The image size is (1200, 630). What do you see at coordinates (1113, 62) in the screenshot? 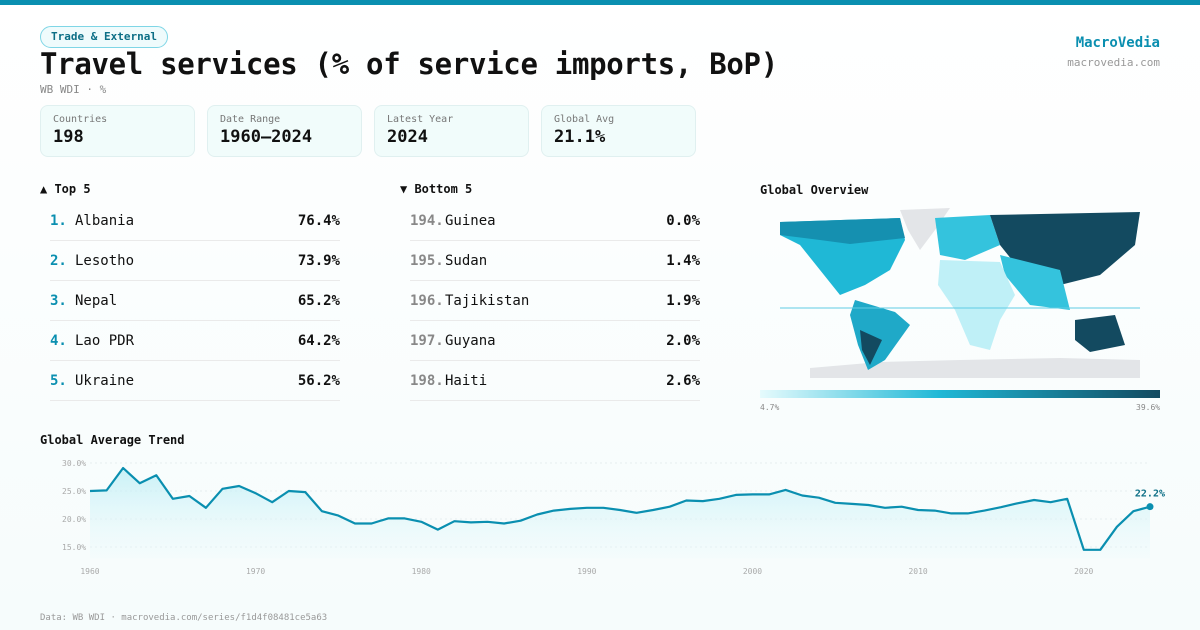
I see `brand-url: macrovedia.com` at bounding box center [1113, 62].